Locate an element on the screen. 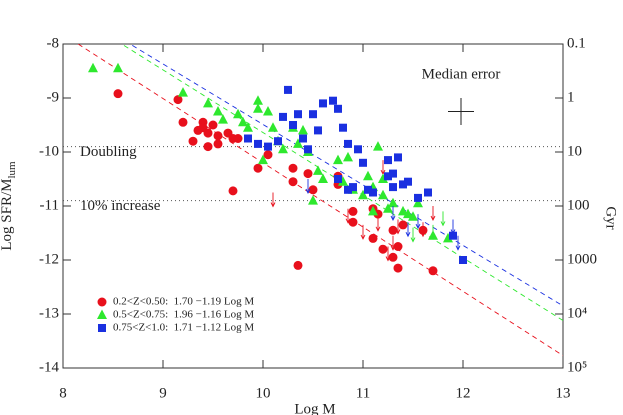 The height and width of the screenshot is (415, 623). x-tick-label: 10 is located at coordinates (263, 393).